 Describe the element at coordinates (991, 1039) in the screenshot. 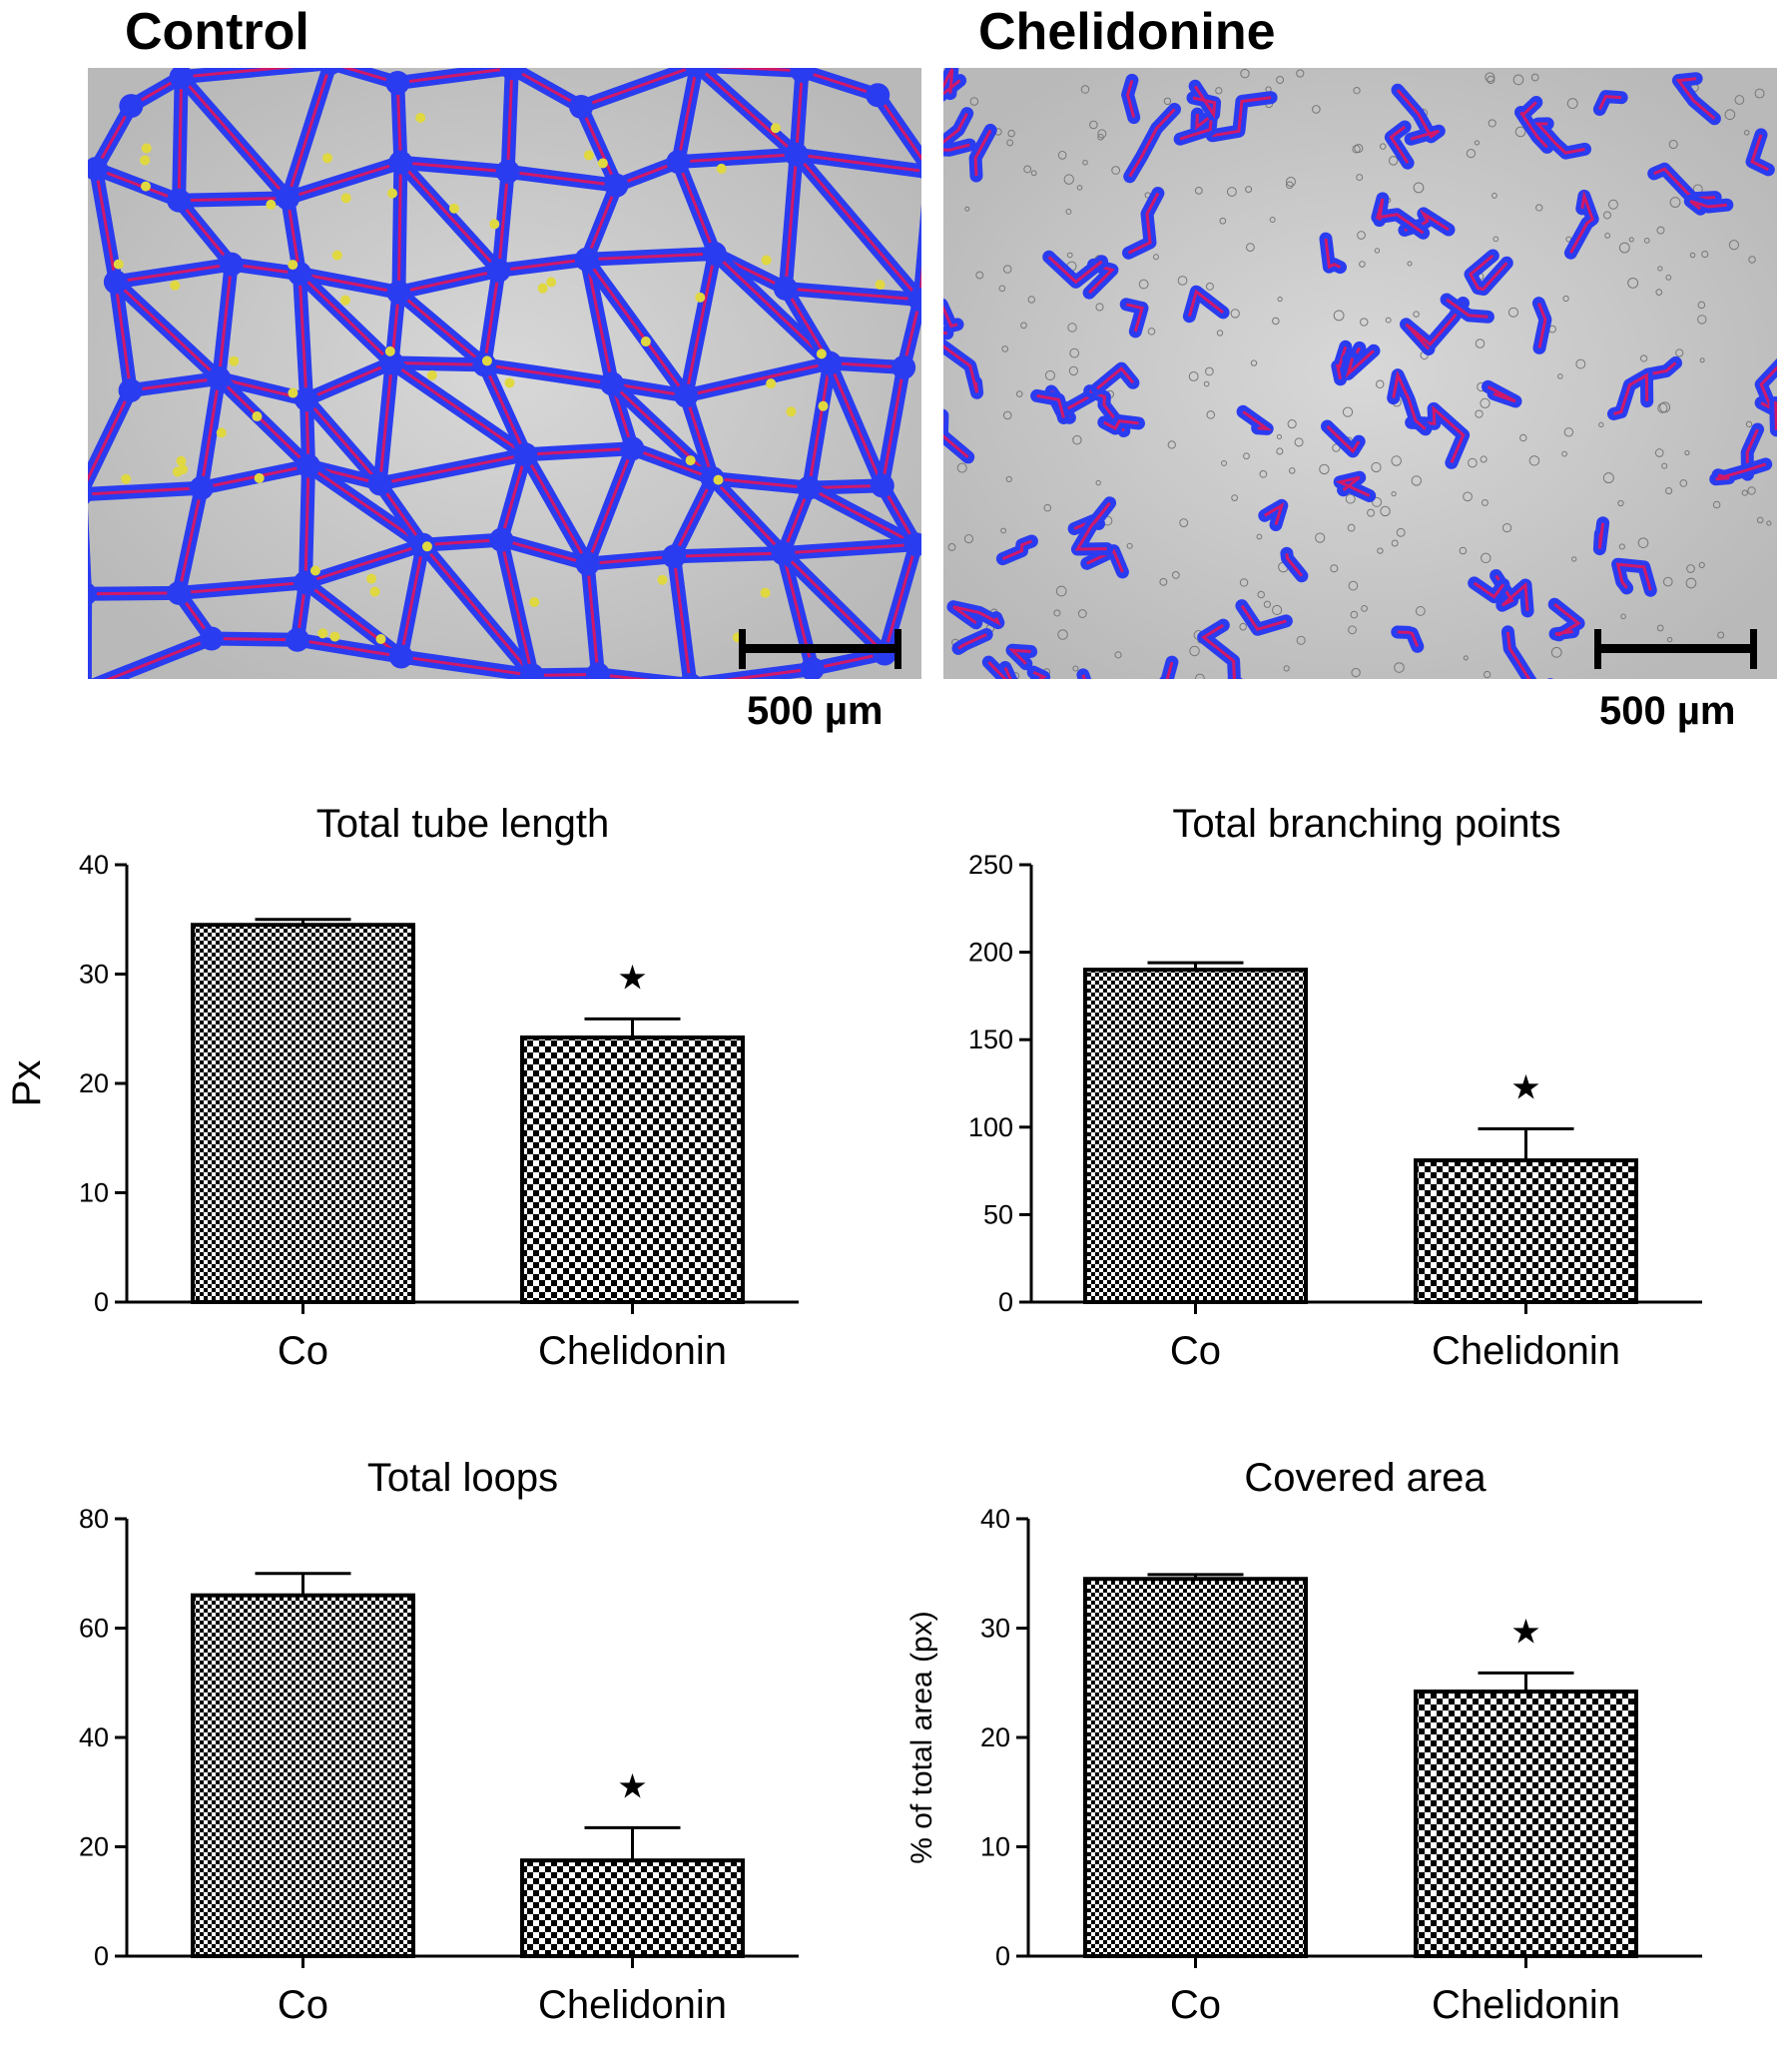

I see `y-tick-label: 150` at that location.